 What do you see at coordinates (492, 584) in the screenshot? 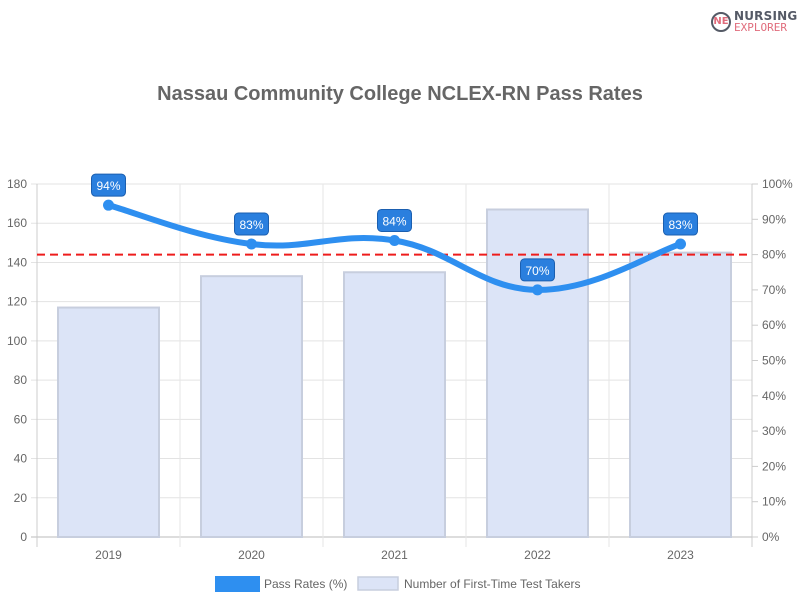
I see `legend-label-test-takers: Number of First-Time Test Takers` at bounding box center [492, 584].